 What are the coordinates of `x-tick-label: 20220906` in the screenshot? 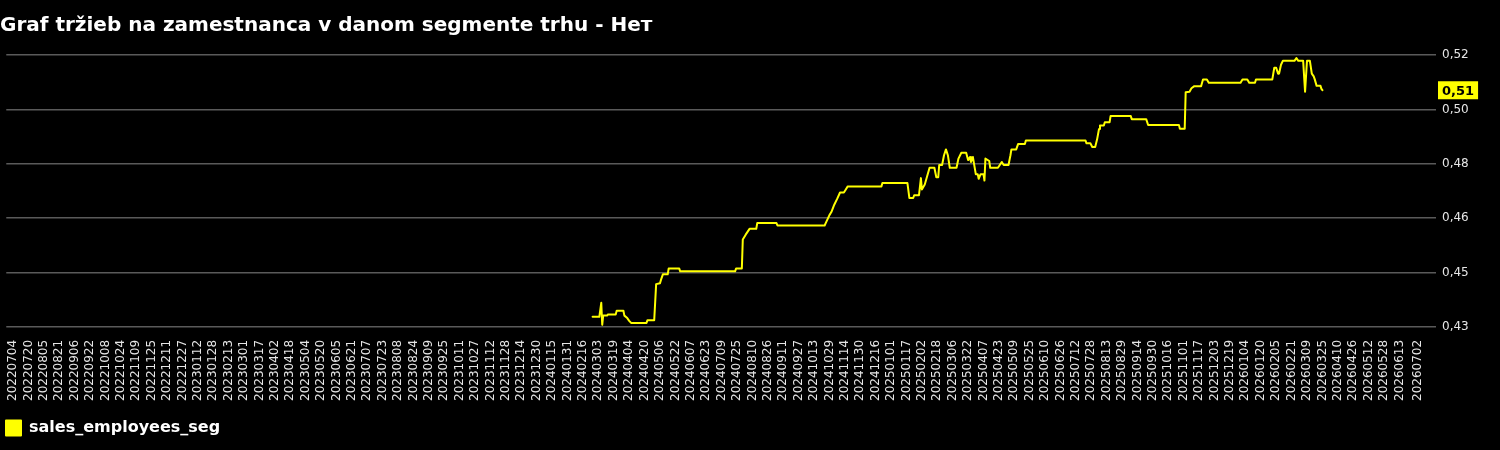 It's located at (73, 370).